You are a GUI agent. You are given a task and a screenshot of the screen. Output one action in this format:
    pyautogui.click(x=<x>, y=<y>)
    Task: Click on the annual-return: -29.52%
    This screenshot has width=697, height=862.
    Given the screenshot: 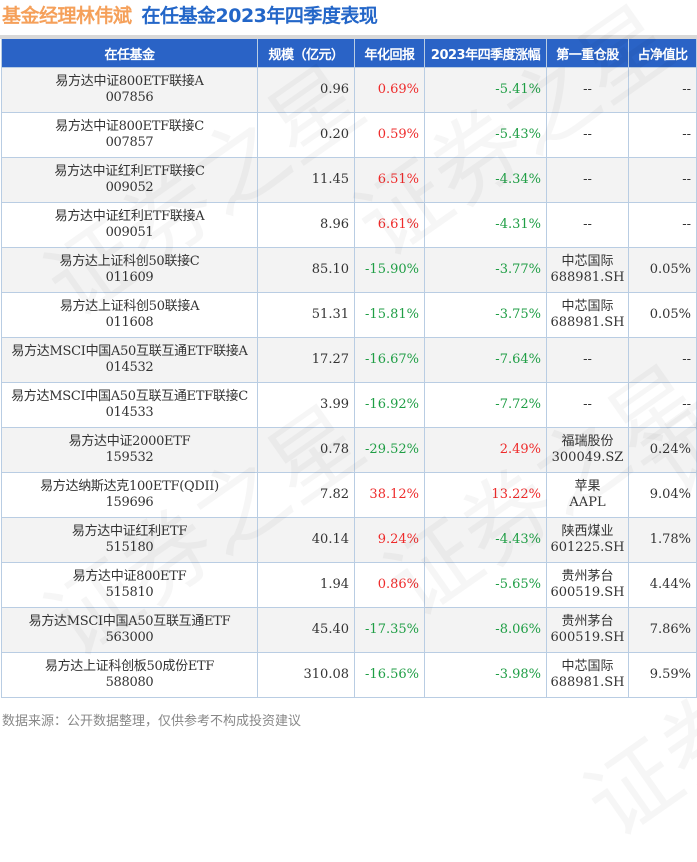 What is the action you would take?
    pyautogui.click(x=389, y=450)
    